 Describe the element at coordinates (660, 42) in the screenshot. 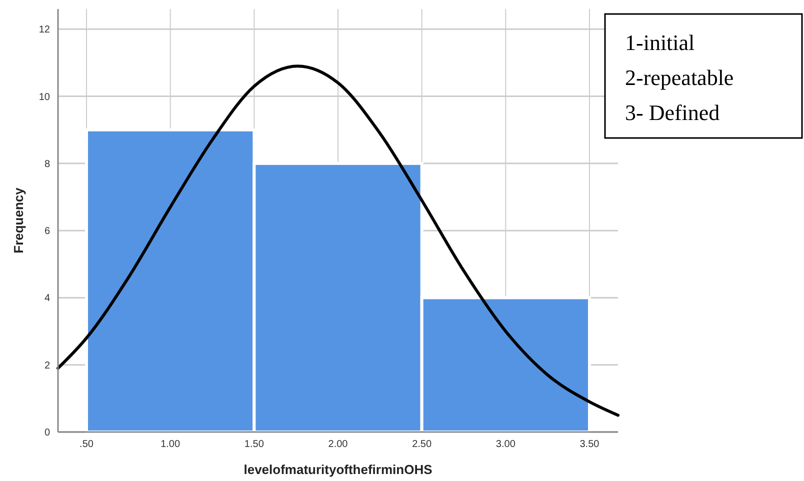

I see `text: 1-initial` at that location.